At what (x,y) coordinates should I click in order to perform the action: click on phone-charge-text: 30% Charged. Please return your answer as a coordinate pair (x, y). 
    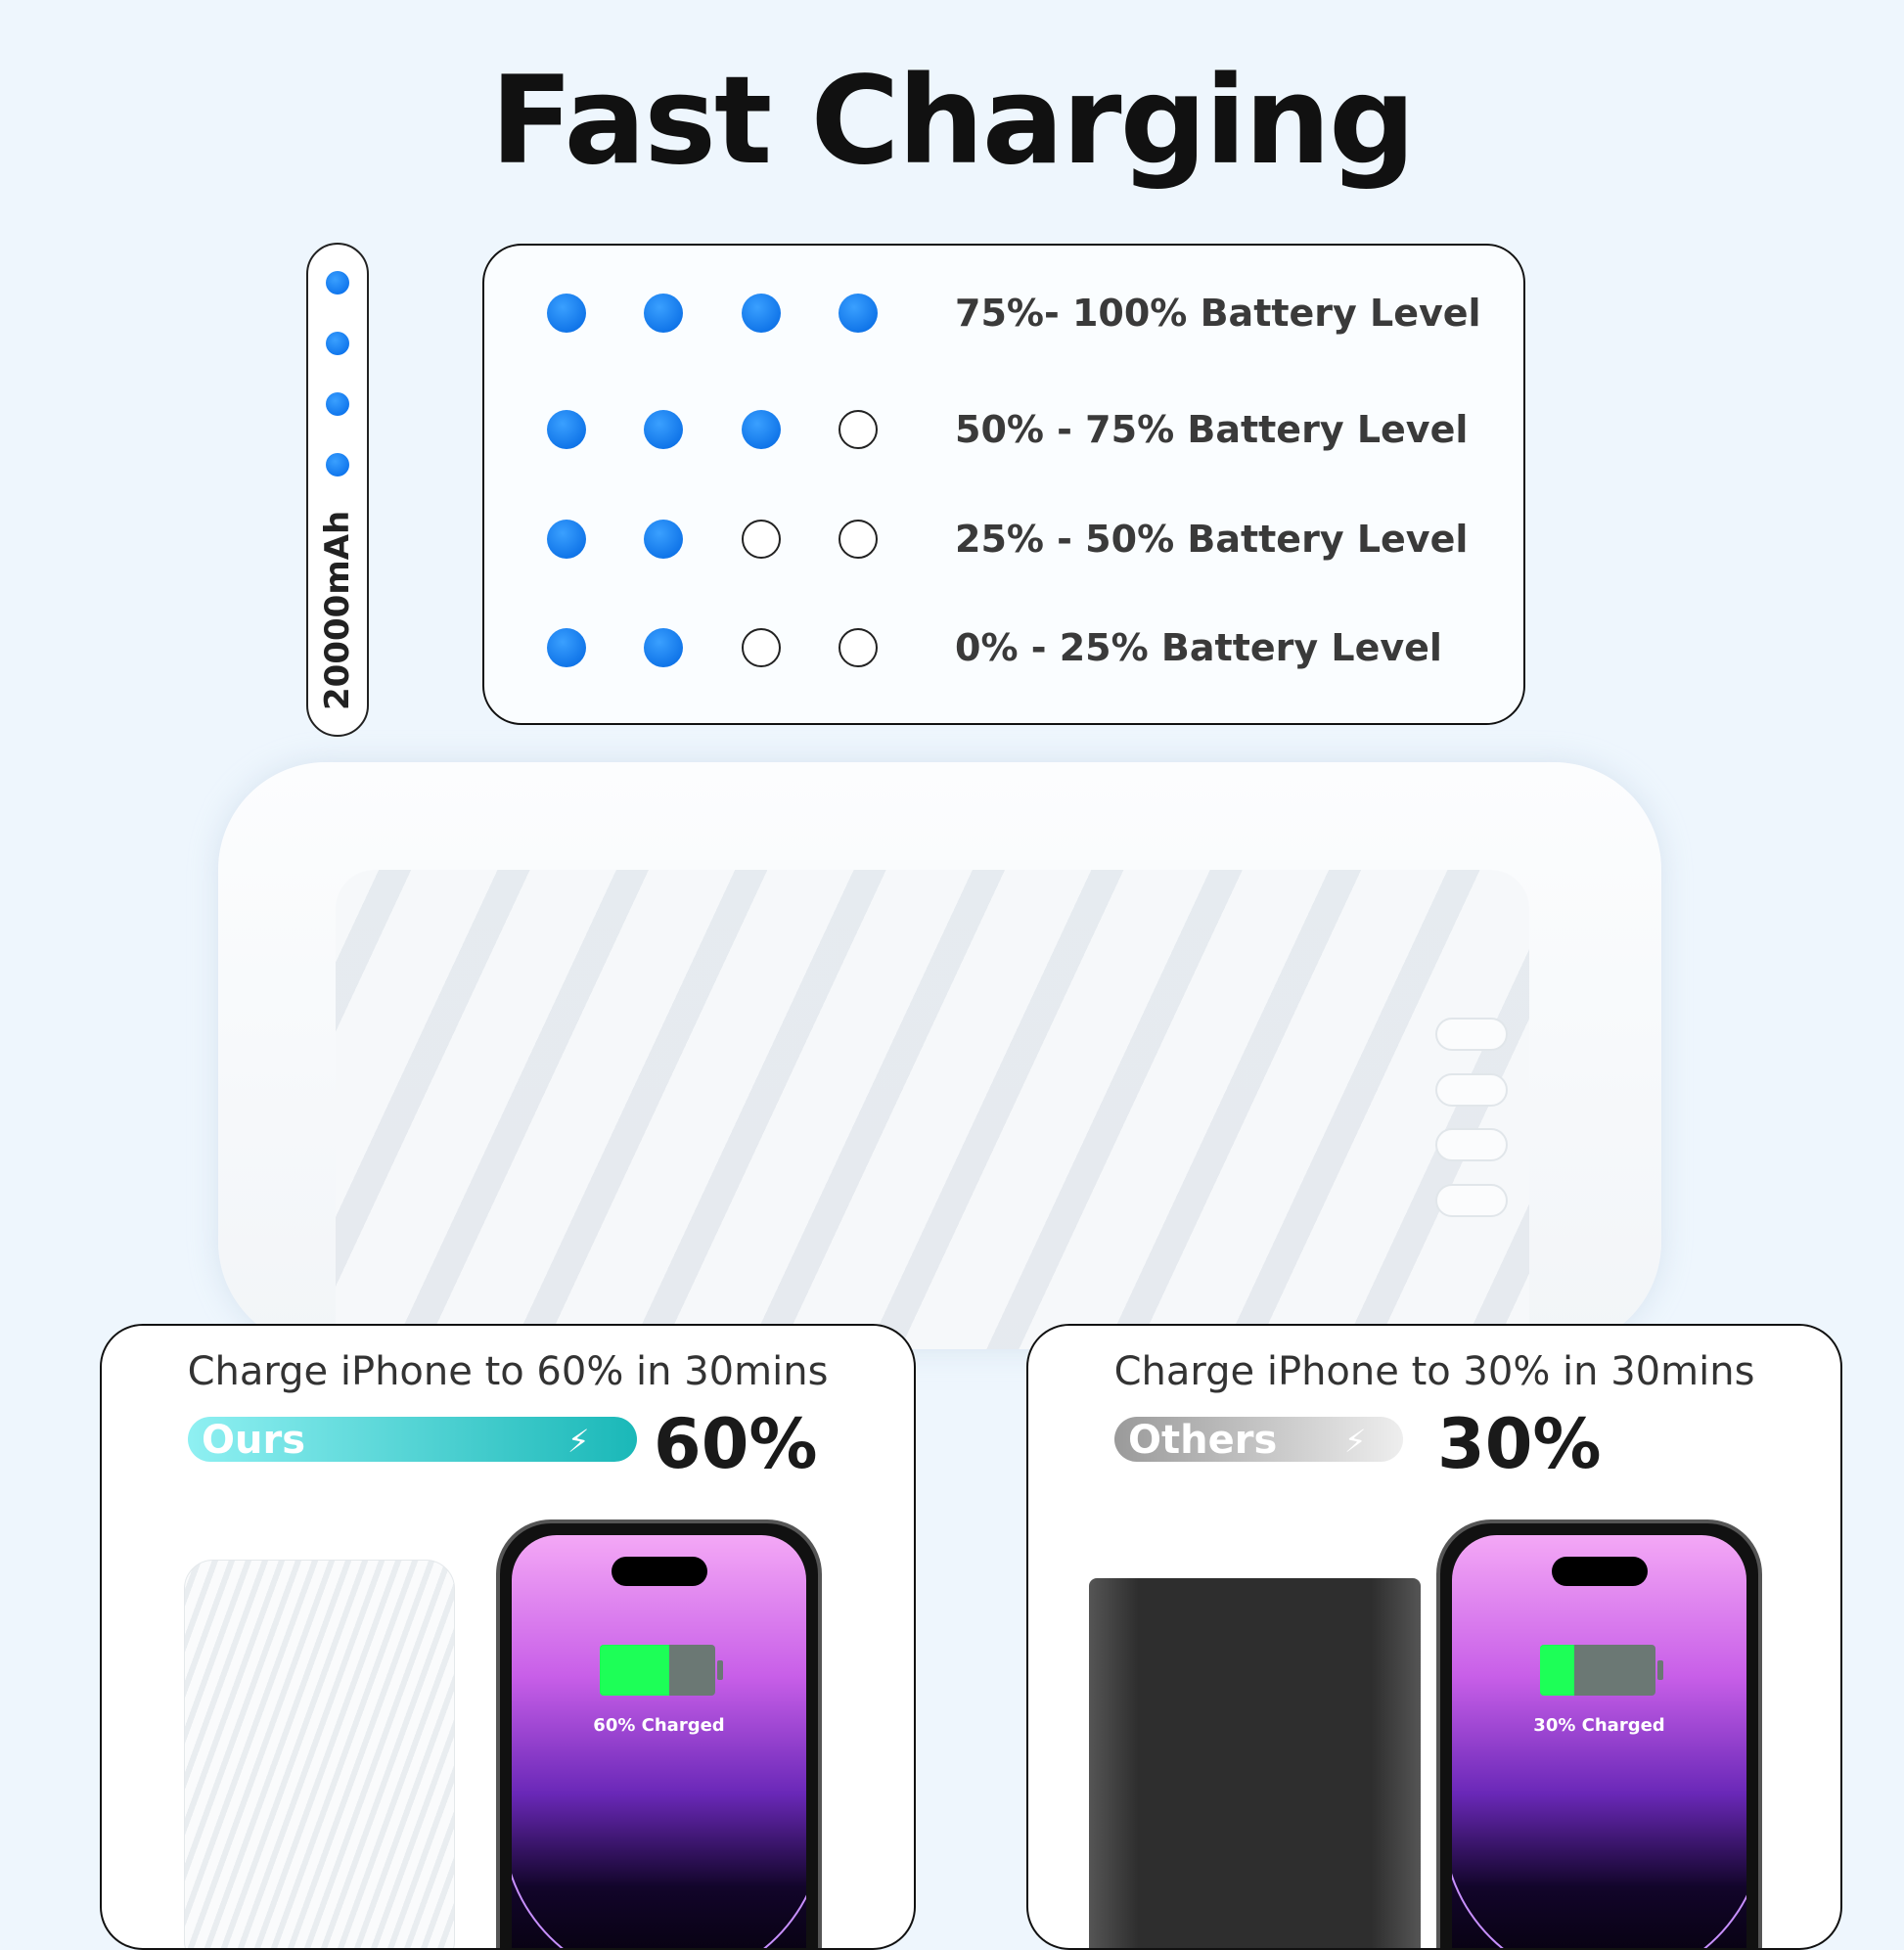
    Looking at the image, I should click on (1599, 1726).